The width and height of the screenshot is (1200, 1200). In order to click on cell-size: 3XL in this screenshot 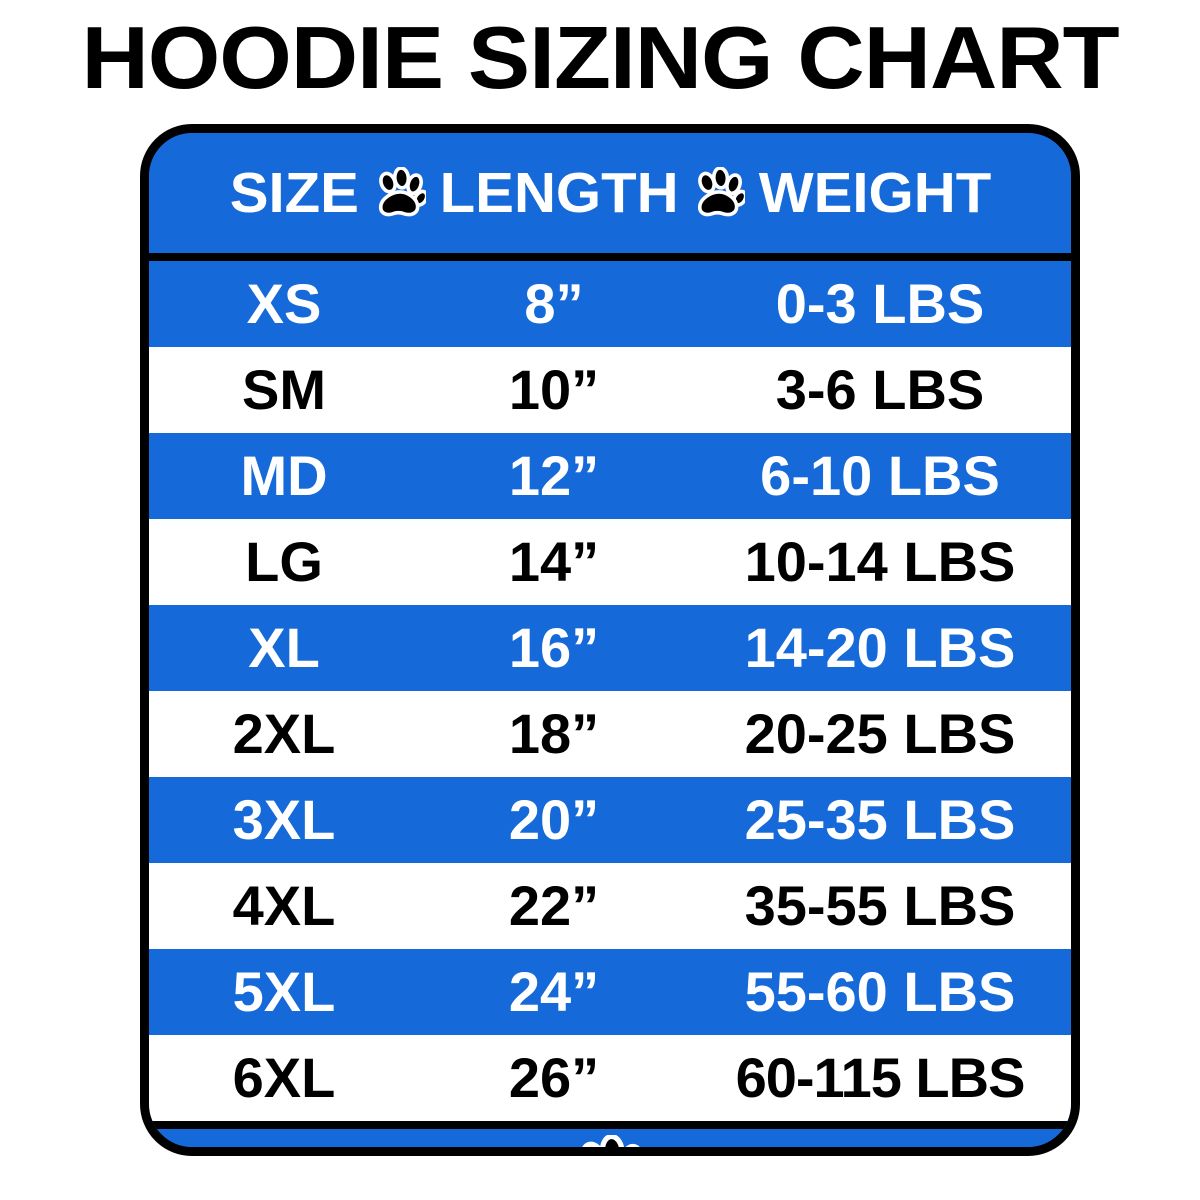, I will do `click(284, 819)`.